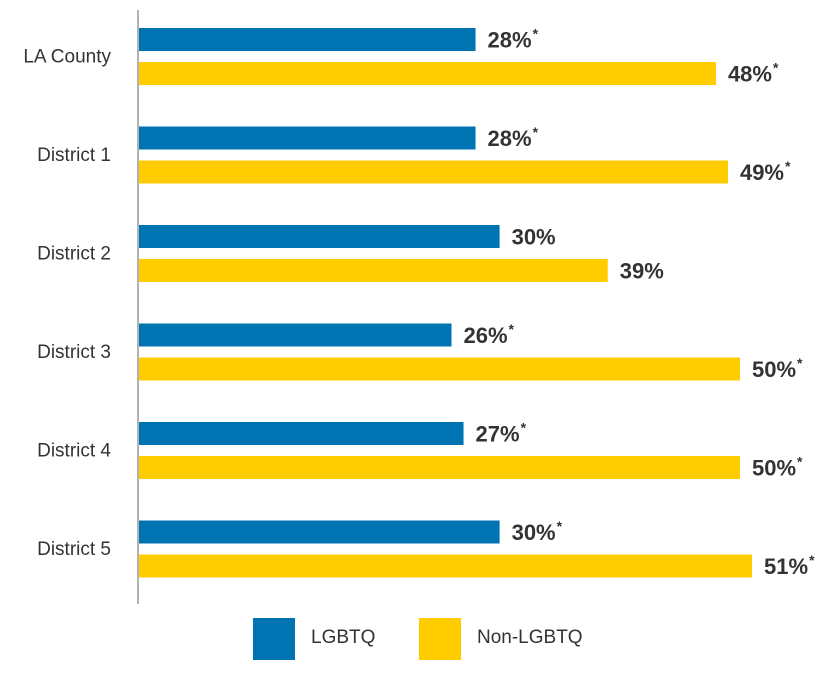 The width and height of the screenshot is (828, 682). What do you see at coordinates (74, 254) in the screenshot?
I see `category-label-district-2: District 2` at bounding box center [74, 254].